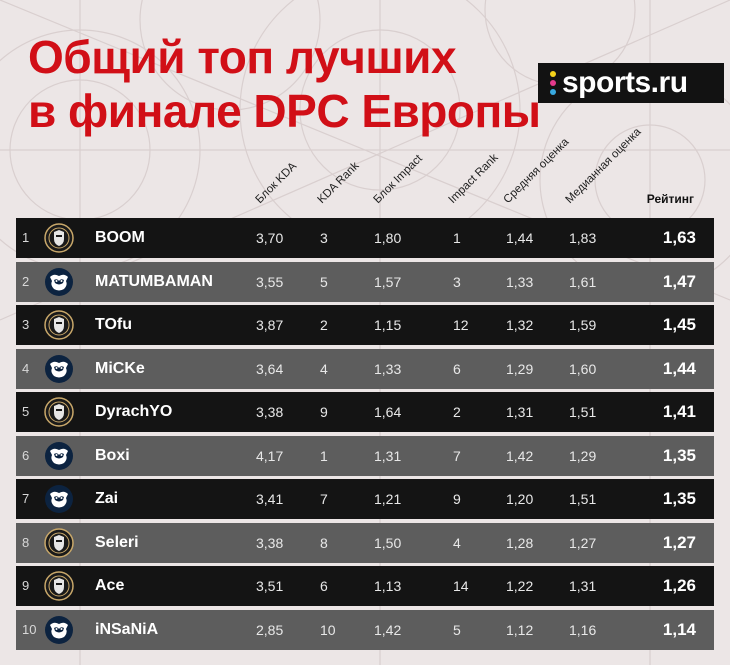  Describe the element at coordinates (536, 171) in the screenshot. I see `header-avg: Средняя оценка` at that location.